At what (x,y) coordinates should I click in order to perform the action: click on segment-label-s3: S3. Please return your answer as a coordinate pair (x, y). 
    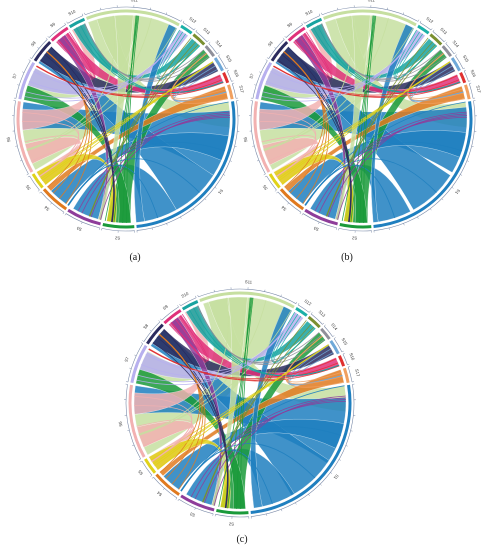
    Looking at the image, I should click on (315, 228).